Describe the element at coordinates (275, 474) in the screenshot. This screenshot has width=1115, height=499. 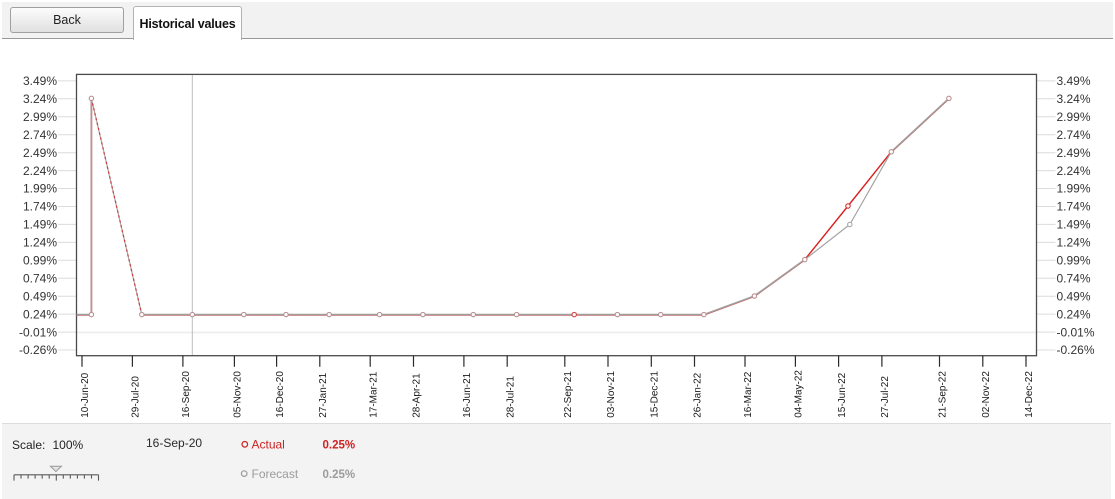
I see `svg-text: Forecast` at that location.